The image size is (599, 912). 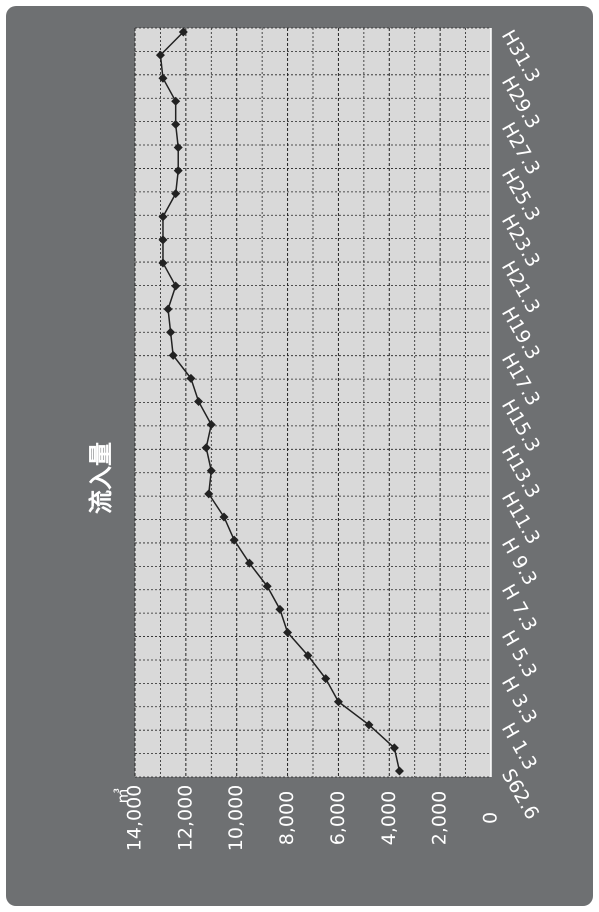 What do you see at coordinates (520, 149) in the screenshot?
I see `x-tick-label: H27.3` at bounding box center [520, 149].